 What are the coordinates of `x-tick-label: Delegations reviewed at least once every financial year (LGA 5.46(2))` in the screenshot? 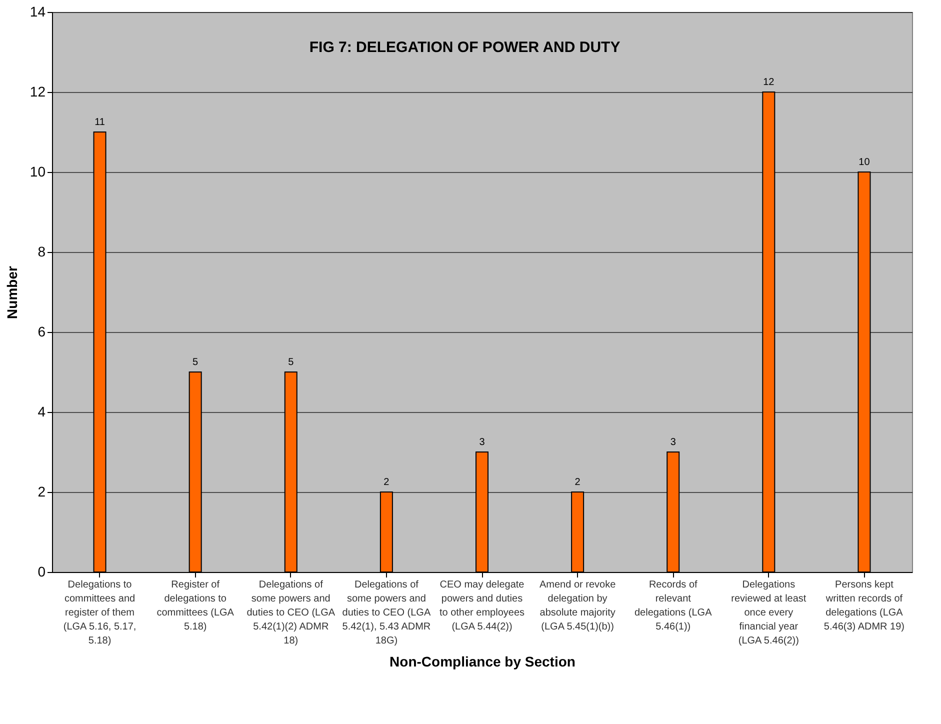 It's located at (768, 613).